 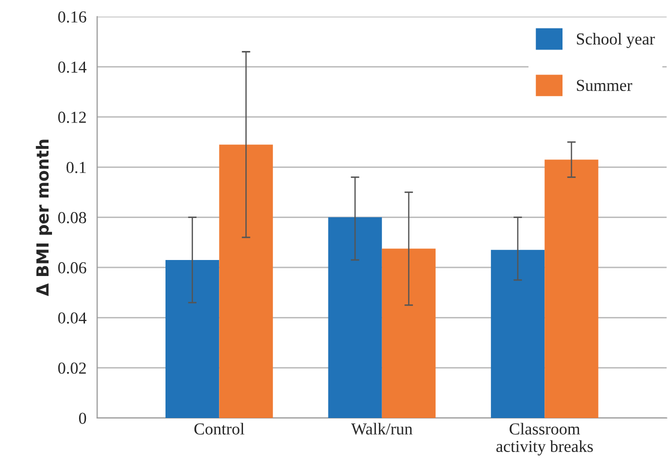 What do you see at coordinates (82, 418) in the screenshot?
I see `y-tick-label: 0` at bounding box center [82, 418].